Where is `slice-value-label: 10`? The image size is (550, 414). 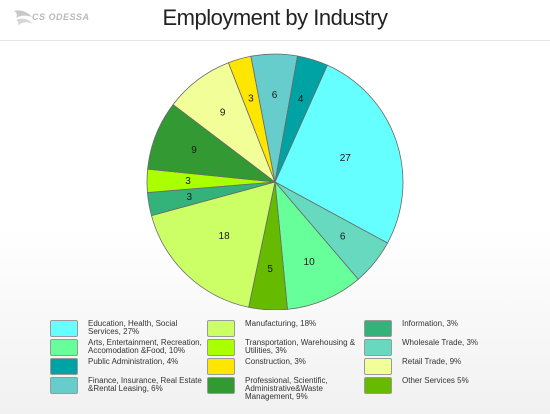
slice-value-label: 10 is located at coordinates (310, 262).